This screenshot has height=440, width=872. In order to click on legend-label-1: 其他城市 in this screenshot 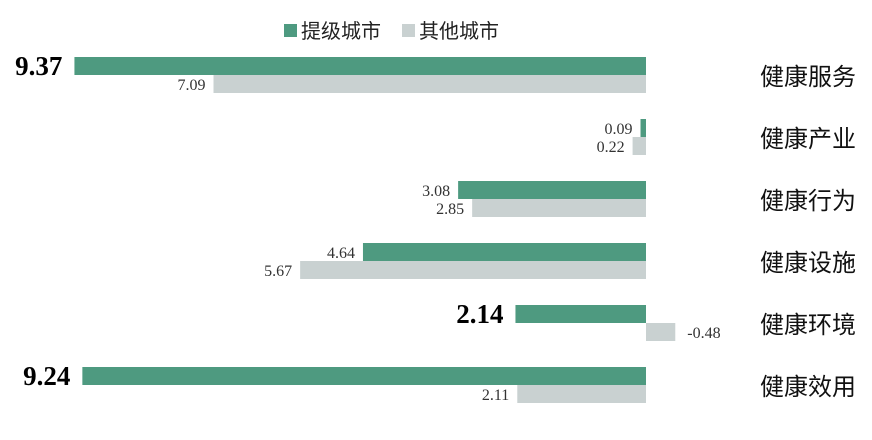, I will do `click(459, 31)`.